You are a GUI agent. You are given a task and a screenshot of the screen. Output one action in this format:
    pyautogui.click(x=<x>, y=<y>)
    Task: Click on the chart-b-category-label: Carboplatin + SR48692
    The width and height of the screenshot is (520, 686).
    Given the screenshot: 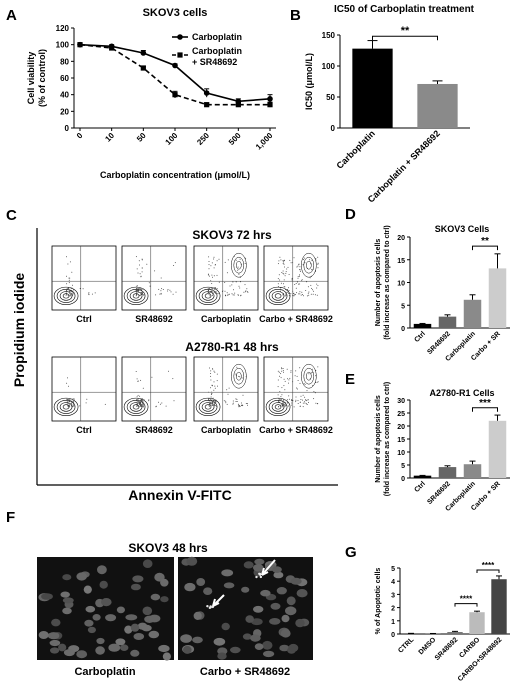 What is the action you would take?
    pyautogui.click(x=404, y=166)
    